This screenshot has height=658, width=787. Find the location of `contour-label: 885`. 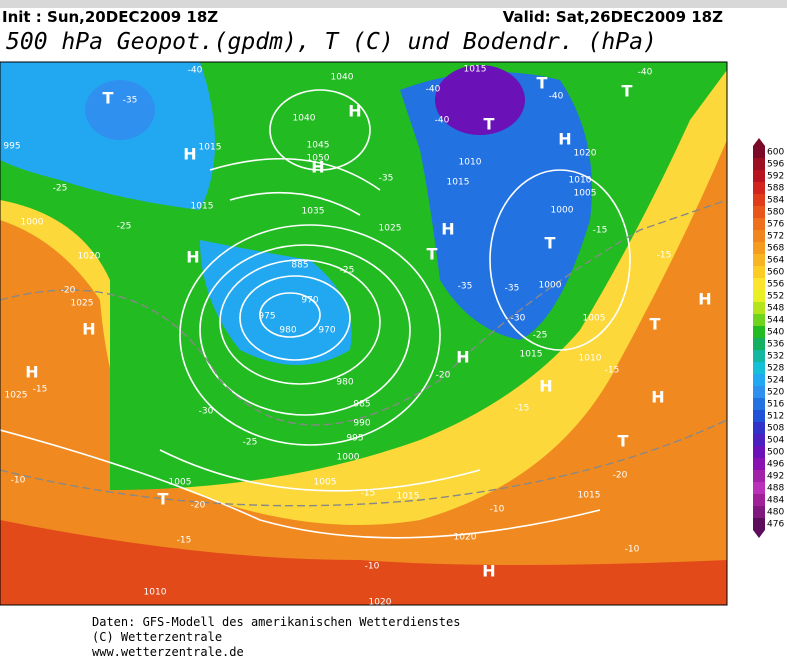

contour-label: 885 is located at coordinates (299, 266).